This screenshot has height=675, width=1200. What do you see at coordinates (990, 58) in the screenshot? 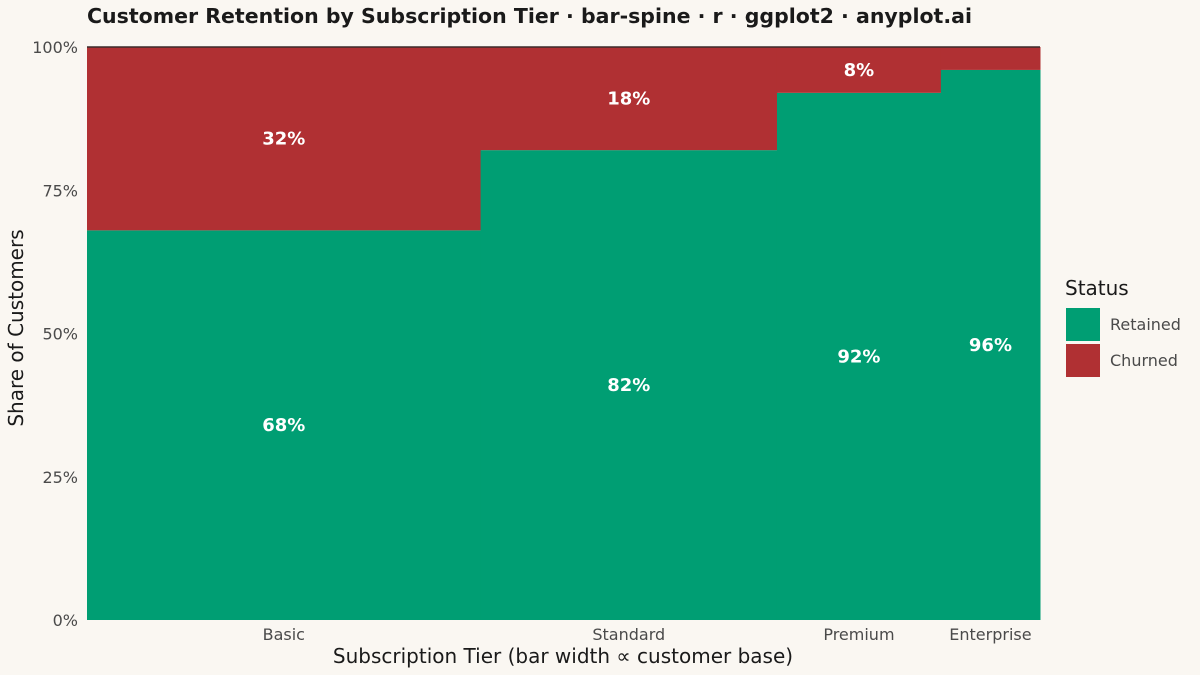
I see `bar-churned-enterprise` at bounding box center [990, 58].